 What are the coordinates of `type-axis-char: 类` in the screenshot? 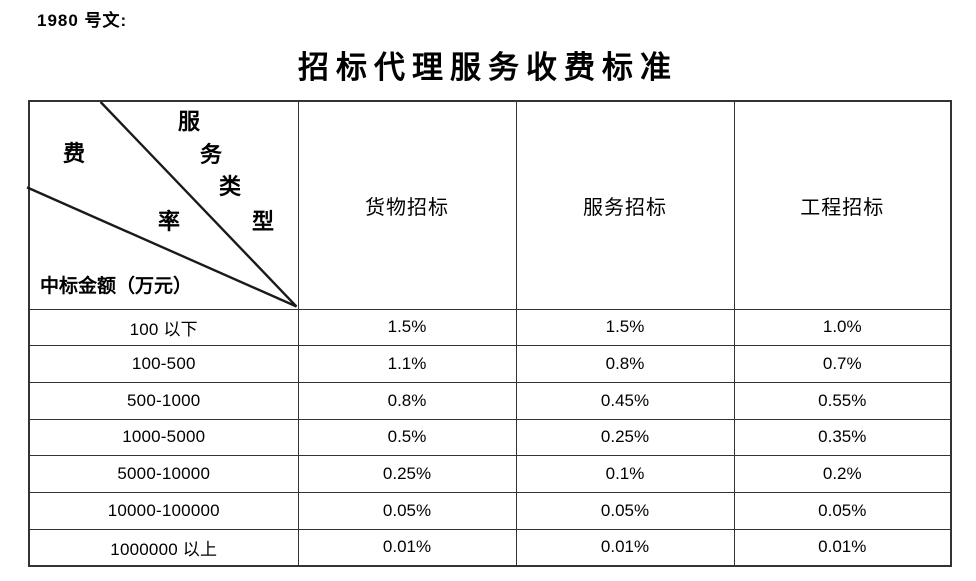 It's located at (230, 186).